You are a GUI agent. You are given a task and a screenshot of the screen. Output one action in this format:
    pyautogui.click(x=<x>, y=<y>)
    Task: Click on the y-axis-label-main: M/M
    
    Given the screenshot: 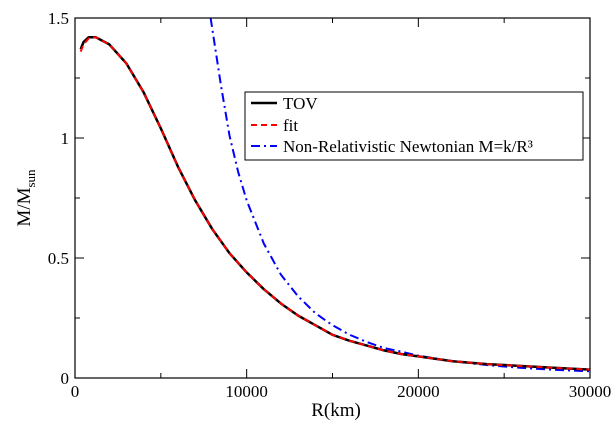 What is the action you would take?
    pyautogui.click(x=24, y=206)
    